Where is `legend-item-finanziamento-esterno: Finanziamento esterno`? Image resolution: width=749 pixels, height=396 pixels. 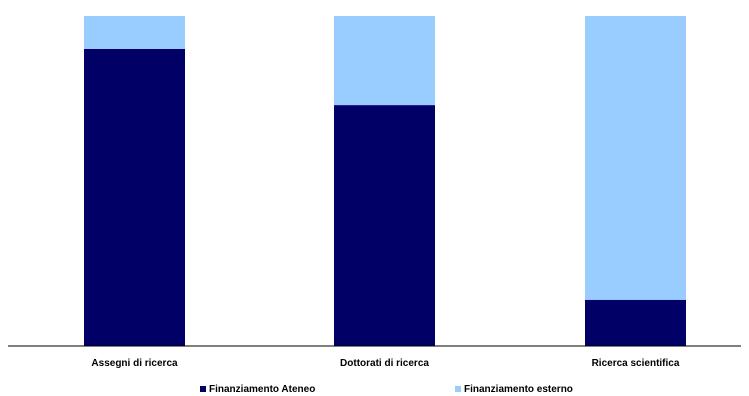 legend-item-finanziamento-esterno: Finanziamento esterno is located at coordinates (514, 389).